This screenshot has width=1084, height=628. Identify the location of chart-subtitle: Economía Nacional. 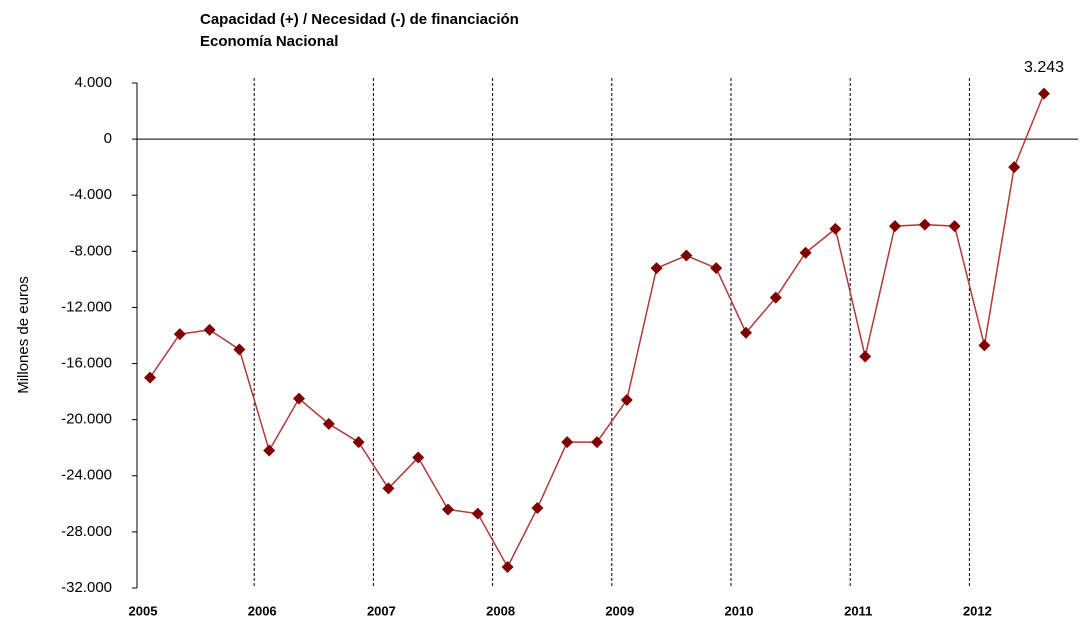
(269, 41).